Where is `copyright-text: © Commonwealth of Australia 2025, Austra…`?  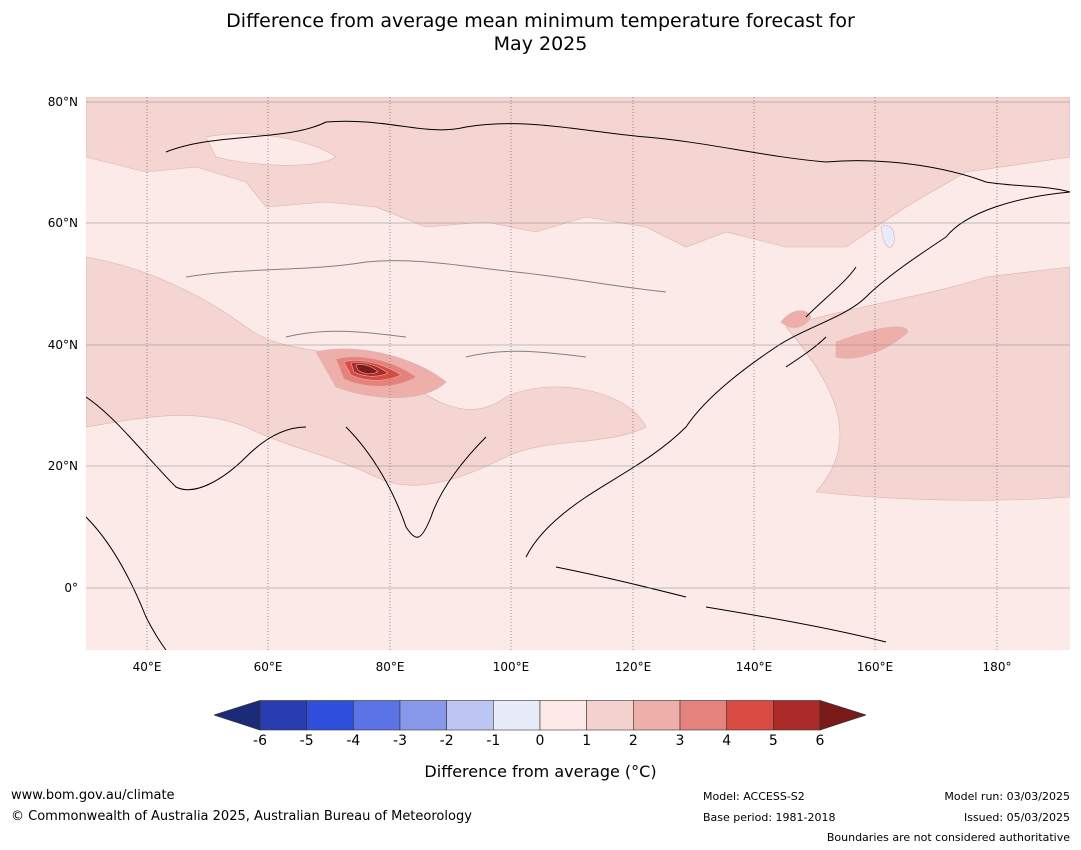 copyright-text: © Commonwealth of Australia 2025, Austra… is located at coordinates (241, 816).